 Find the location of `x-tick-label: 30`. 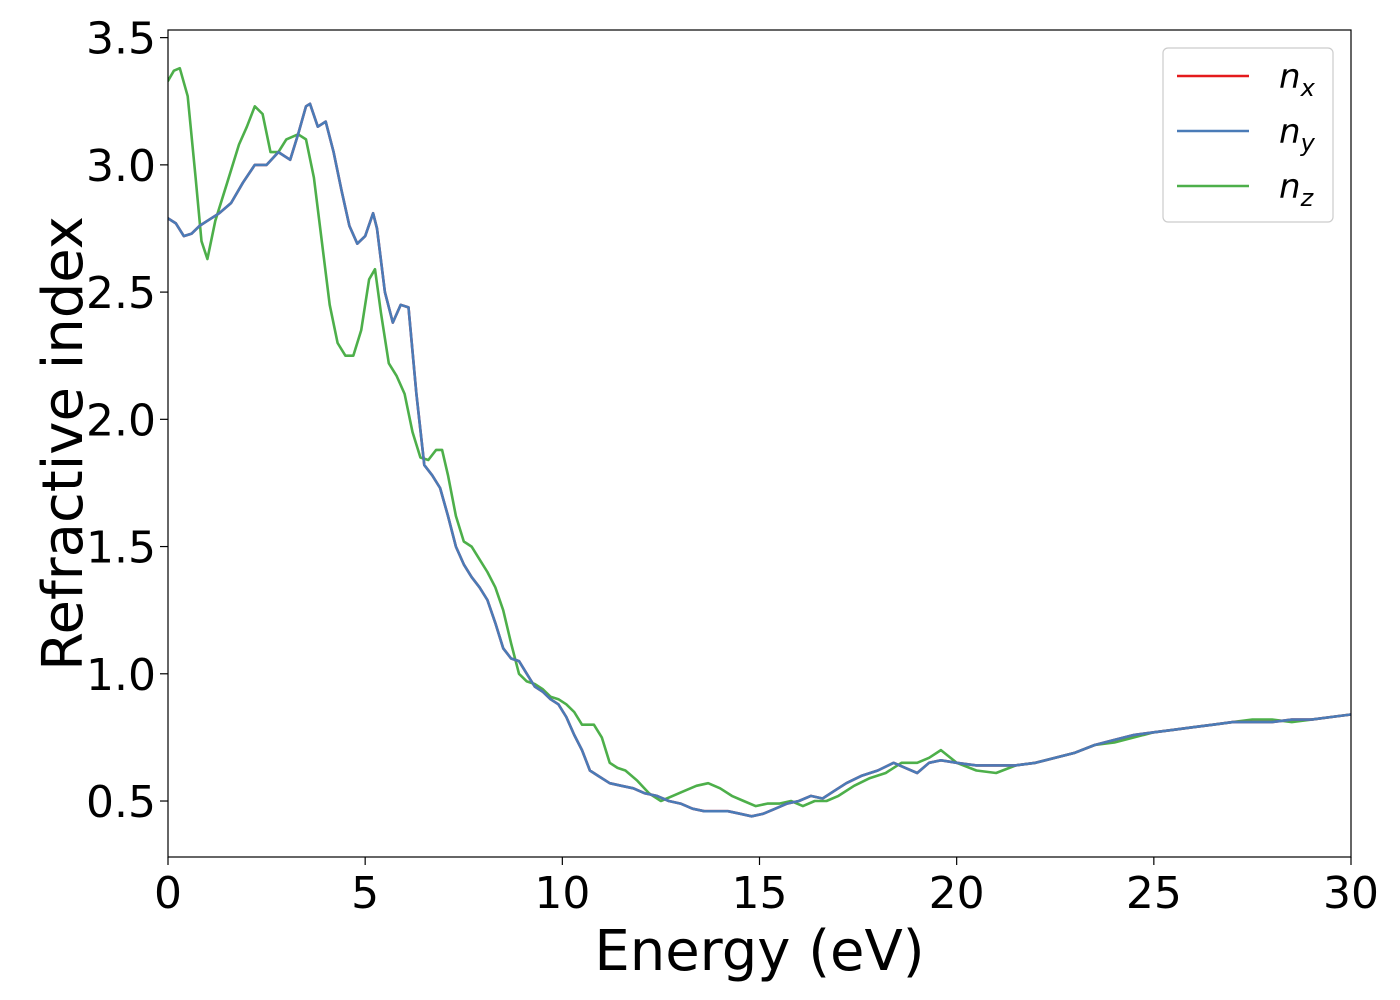

x-tick-label: 30 is located at coordinates (1351, 893).